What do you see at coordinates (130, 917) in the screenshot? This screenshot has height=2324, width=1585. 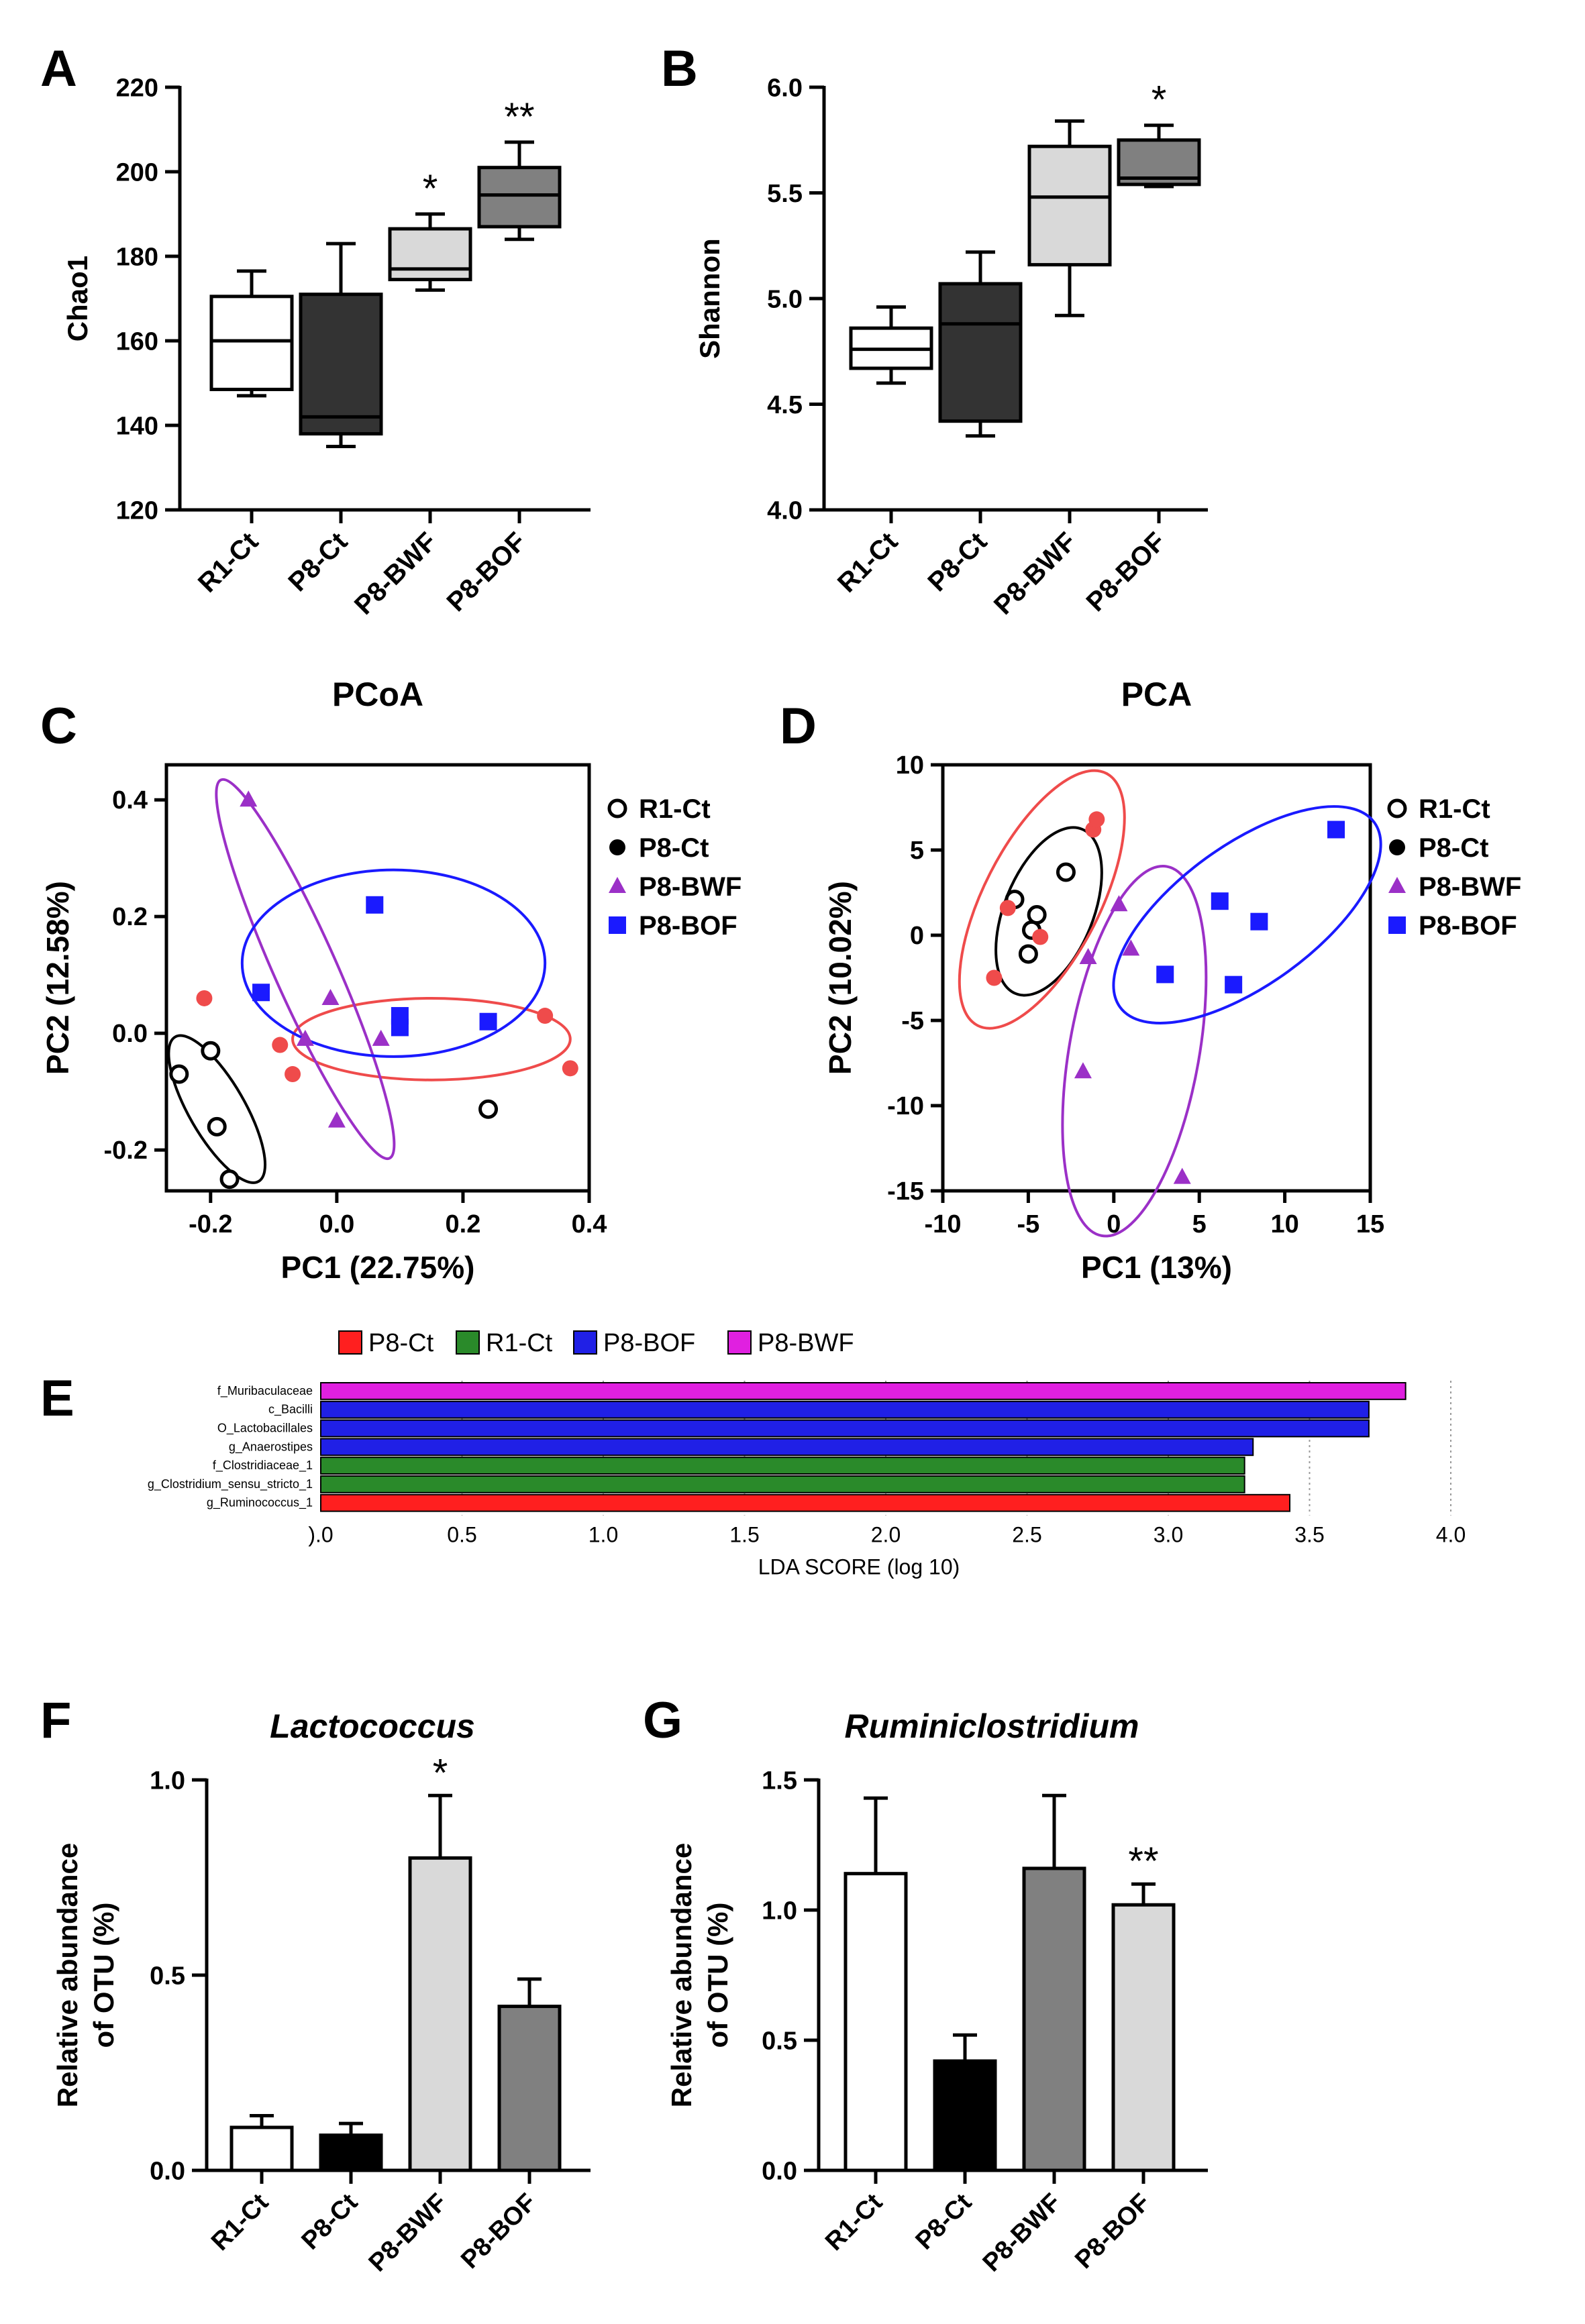 I see `y-tick-label: 0.2` at bounding box center [130, 917].